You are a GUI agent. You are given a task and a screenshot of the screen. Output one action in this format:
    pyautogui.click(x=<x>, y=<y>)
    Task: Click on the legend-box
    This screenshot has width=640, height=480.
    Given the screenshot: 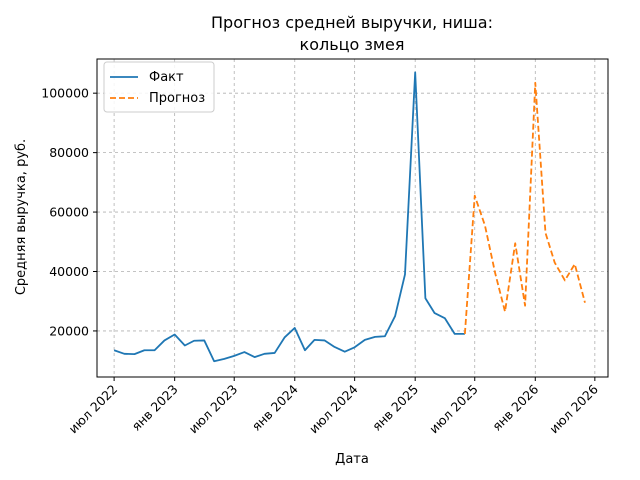 What is the action you would take?
    pyautogui.click(x=159, y=87)
    